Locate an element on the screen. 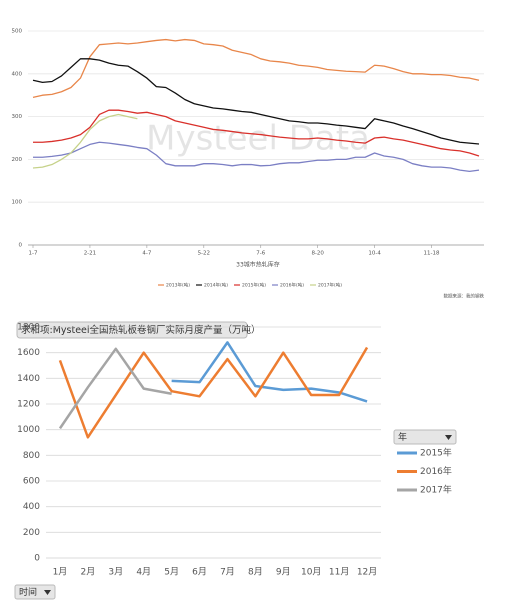 The height and width of the screenshot is (607, 516). field-button is located at coordinates (132, 330).